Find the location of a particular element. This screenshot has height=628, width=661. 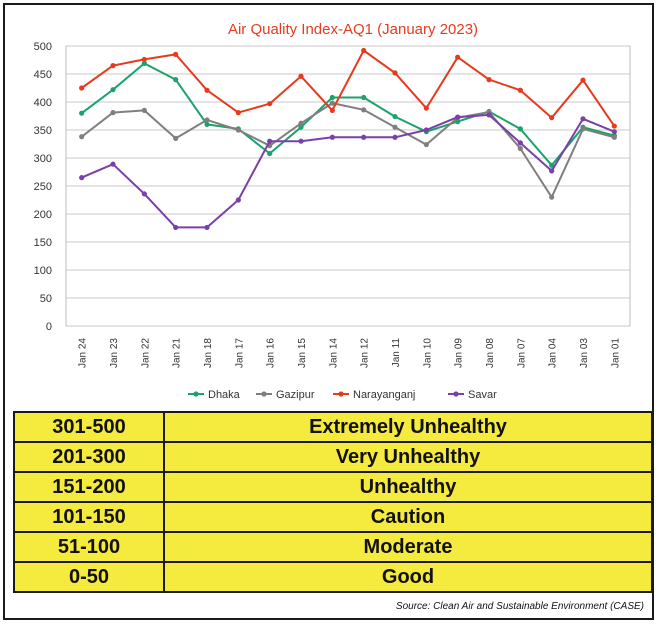

x-tick-label: Jan 12 is located at coordinates (365, 353).